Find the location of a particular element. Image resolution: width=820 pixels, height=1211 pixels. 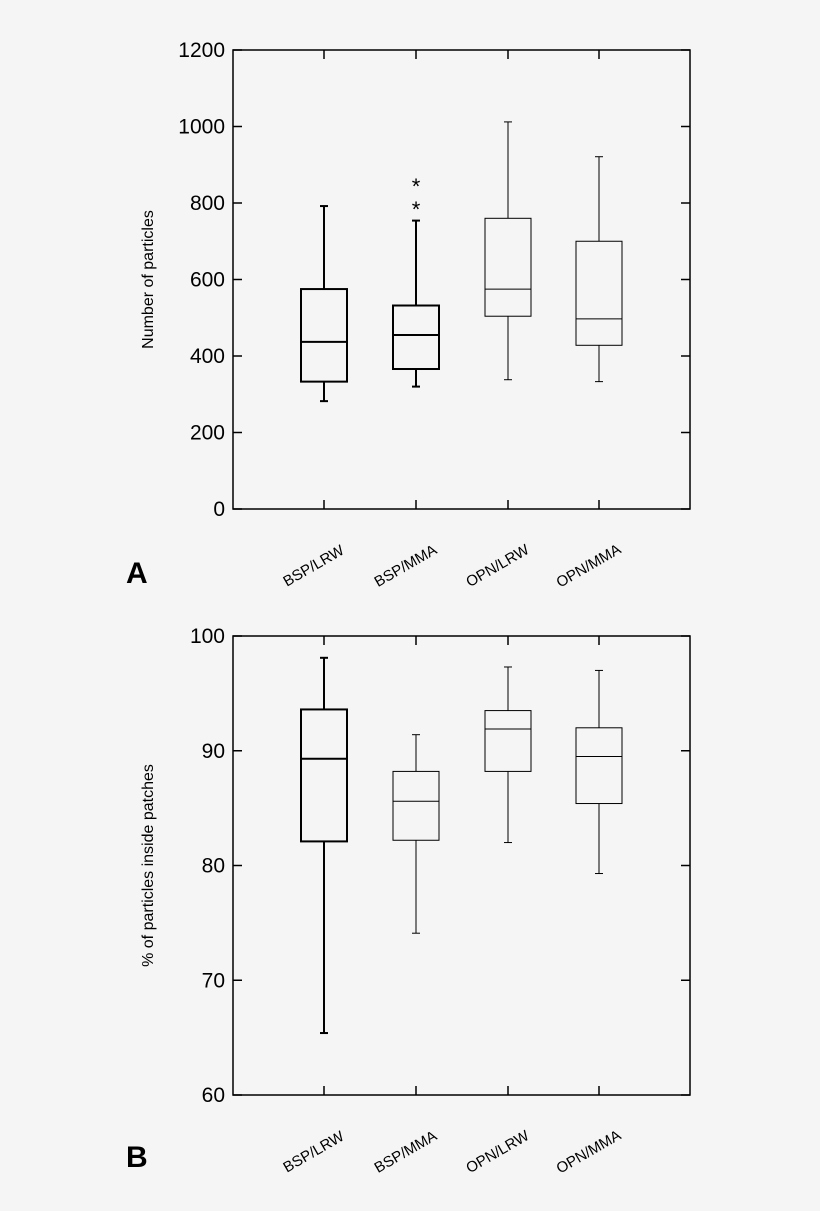

y-axis-title: % of particles inside patches is located at coordinates (148, 865).